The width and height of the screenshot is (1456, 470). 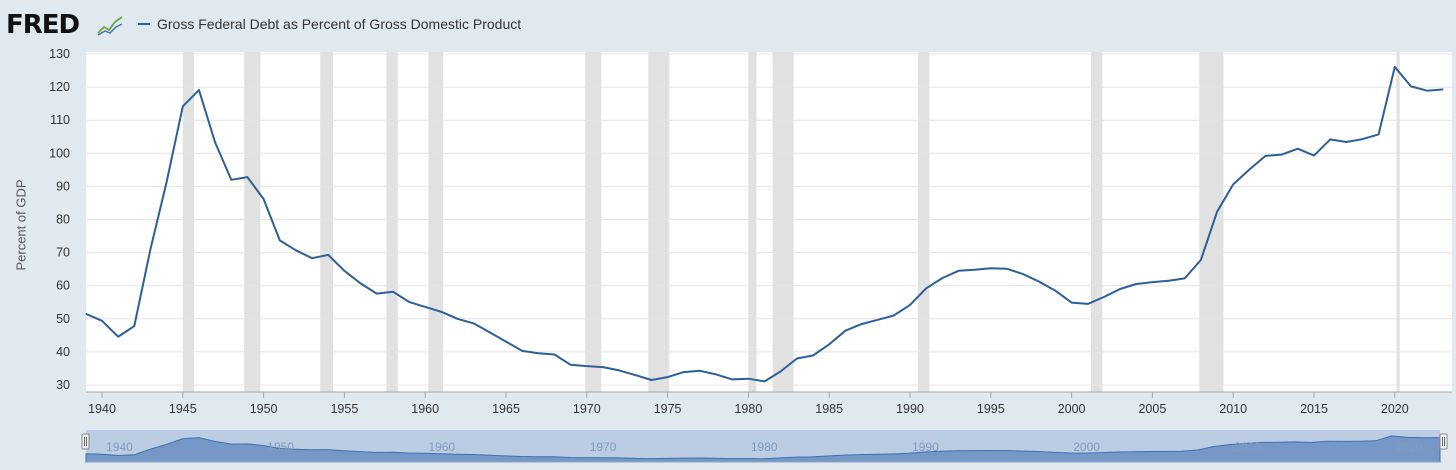 What do you see at coordinates (183, 409) in the screenshot?
I see `x-tick-label: 1945` at bounding box center [183, 409].